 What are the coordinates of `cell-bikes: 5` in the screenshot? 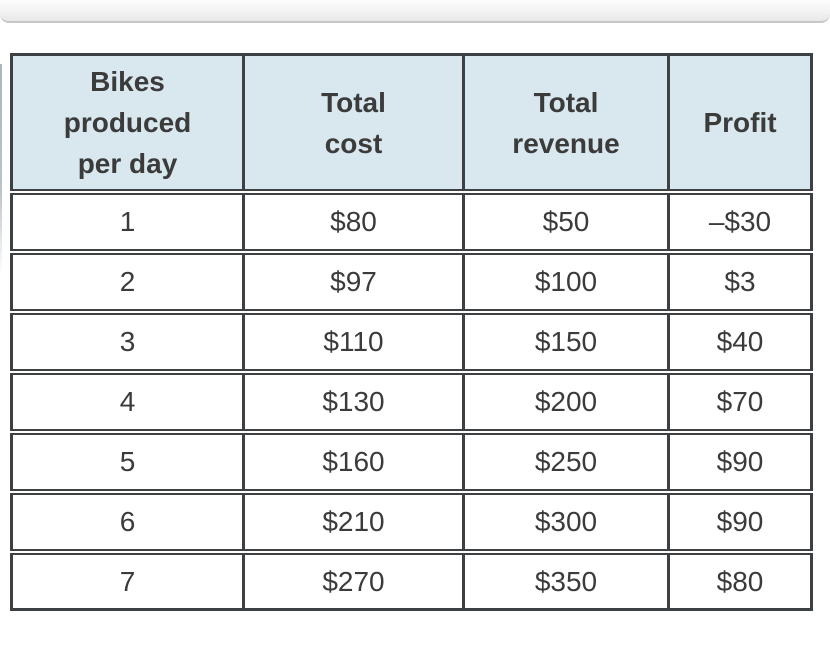 It's located at (127, 462).